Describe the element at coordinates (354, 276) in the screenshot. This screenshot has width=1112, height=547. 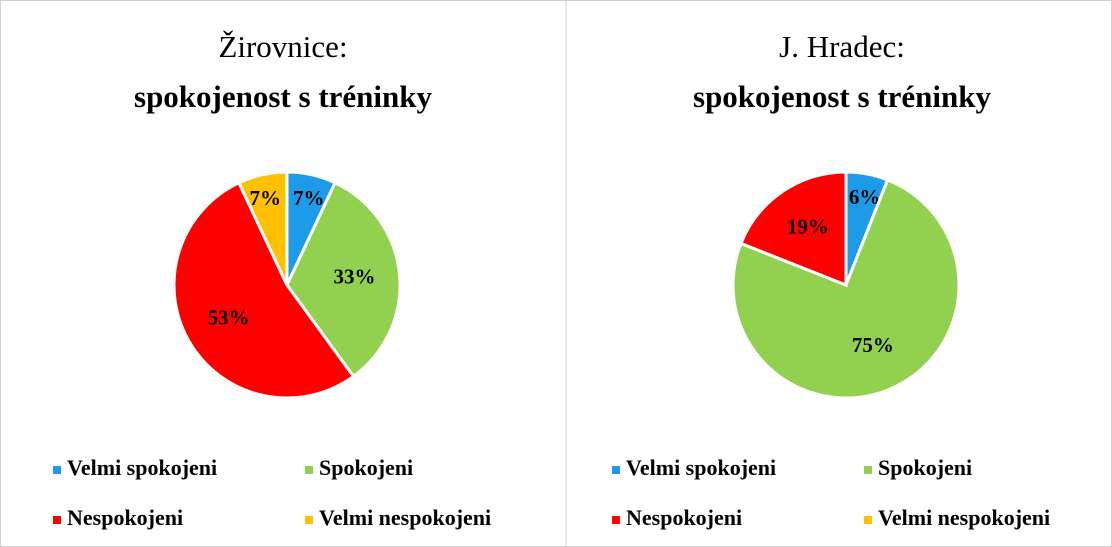
I see `data-label: 33%` at that location.